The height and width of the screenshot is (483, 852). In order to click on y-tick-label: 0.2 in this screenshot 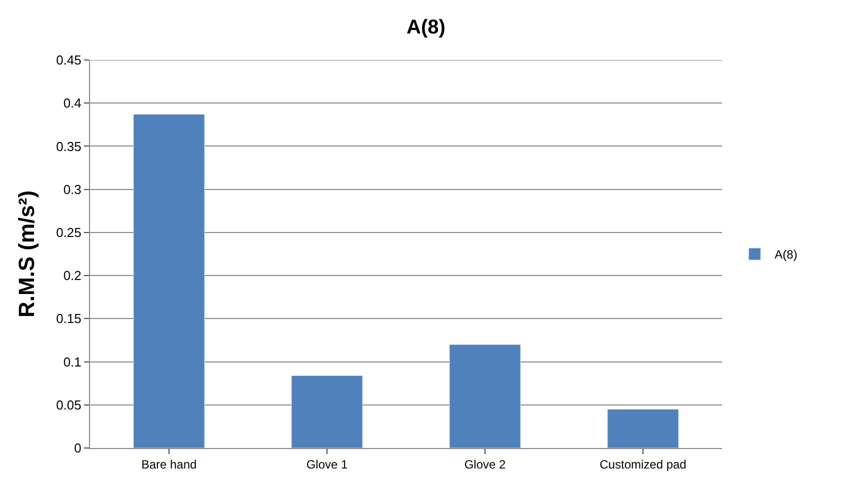, I will do `click(72, 276)`.